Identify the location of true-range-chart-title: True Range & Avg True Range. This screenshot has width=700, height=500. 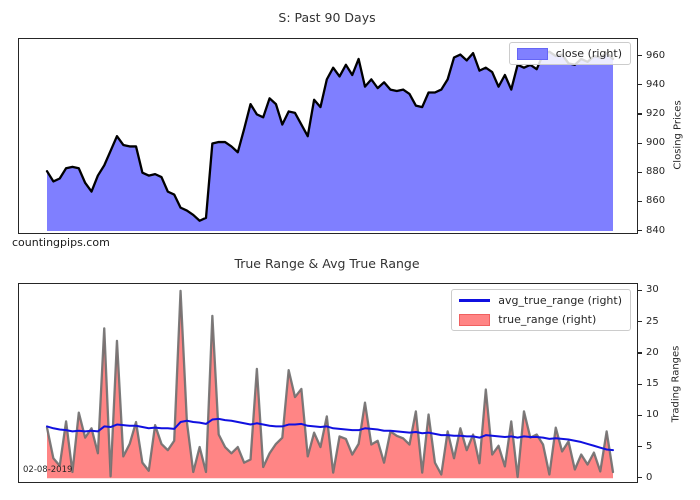
(327, 263).